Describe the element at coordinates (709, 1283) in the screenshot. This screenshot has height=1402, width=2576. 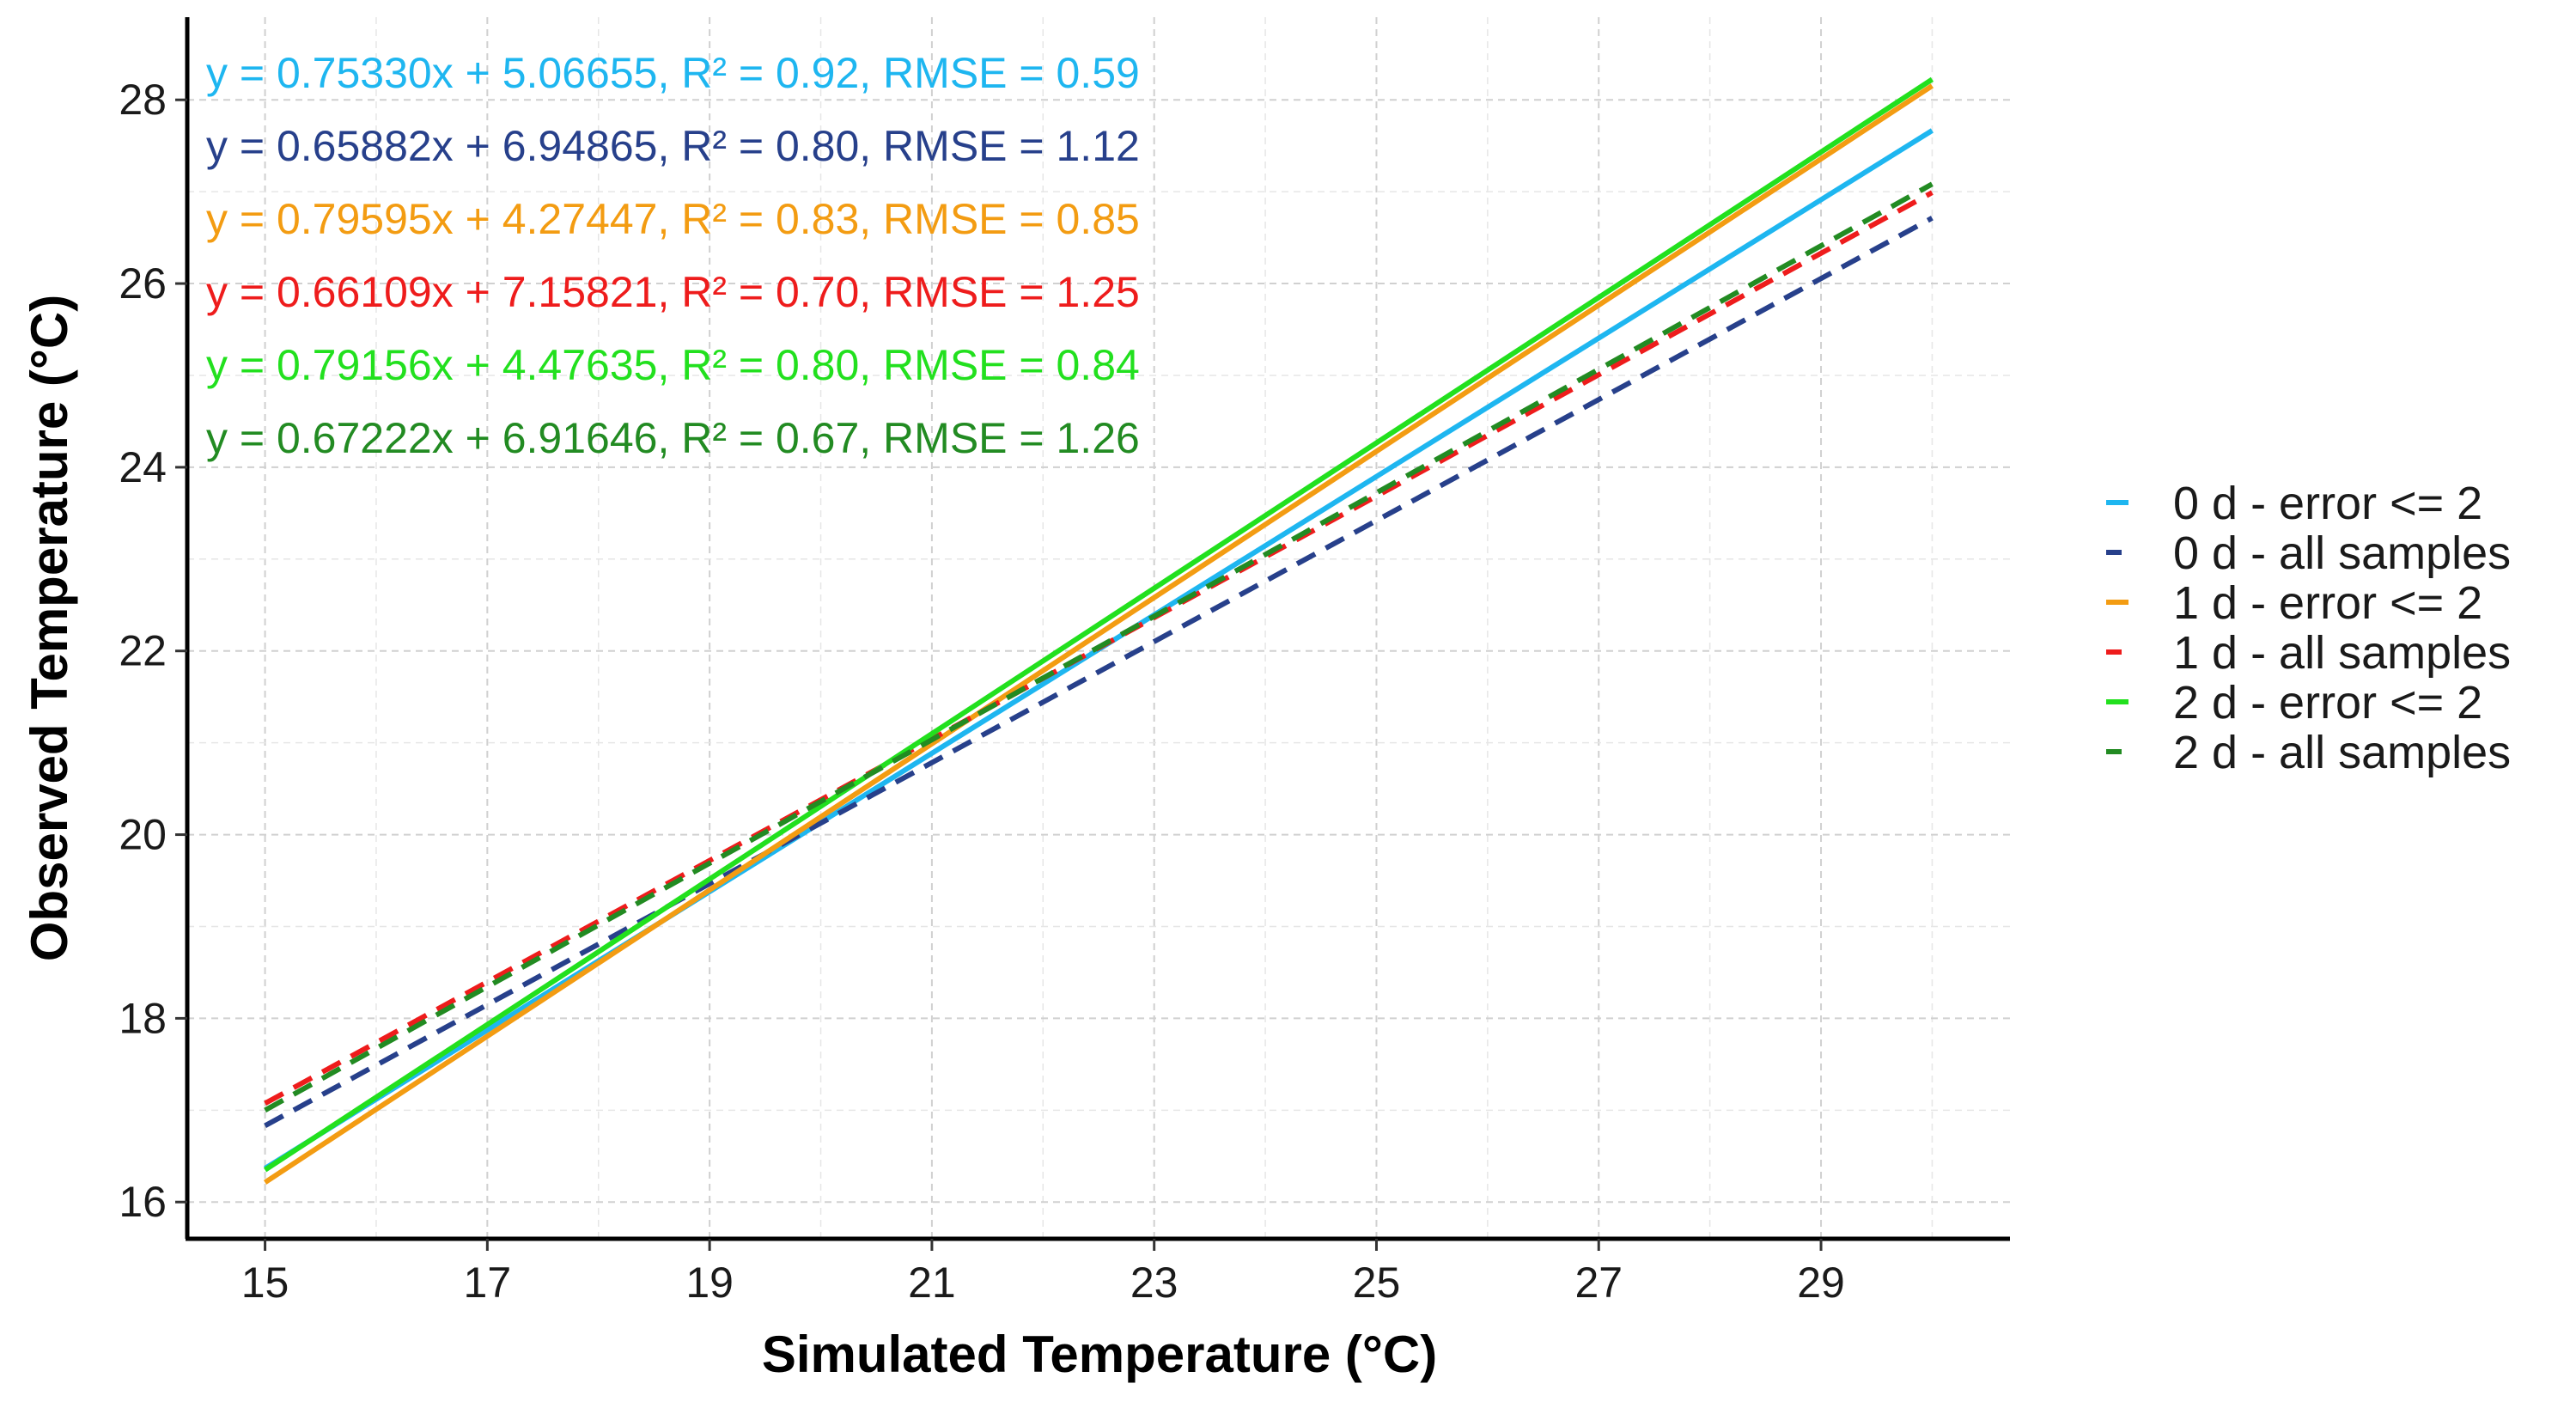
I see `x-tick-label: 19` at that location.